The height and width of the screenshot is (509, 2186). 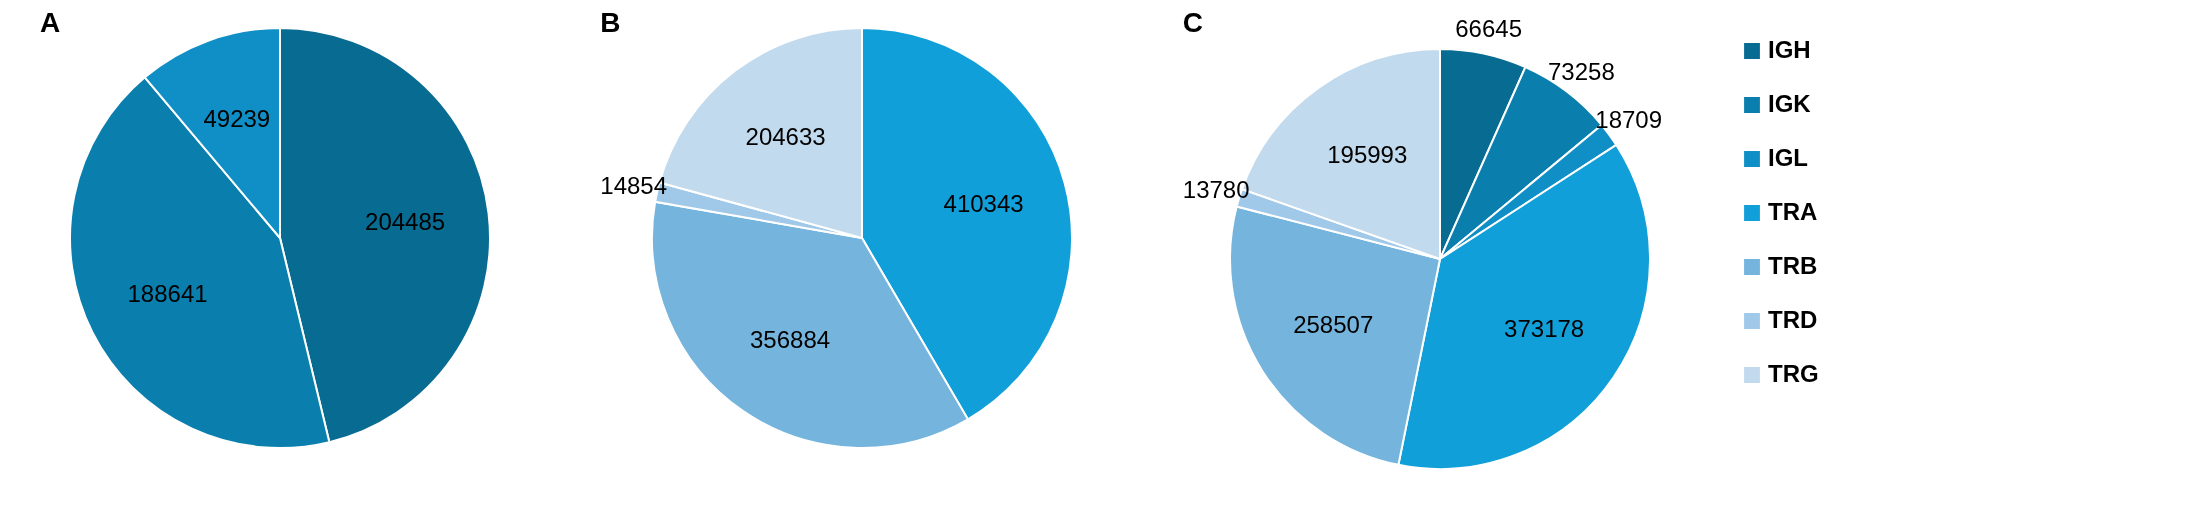 I want to click on legend-label: TRG, so click(x=1793, y=373).